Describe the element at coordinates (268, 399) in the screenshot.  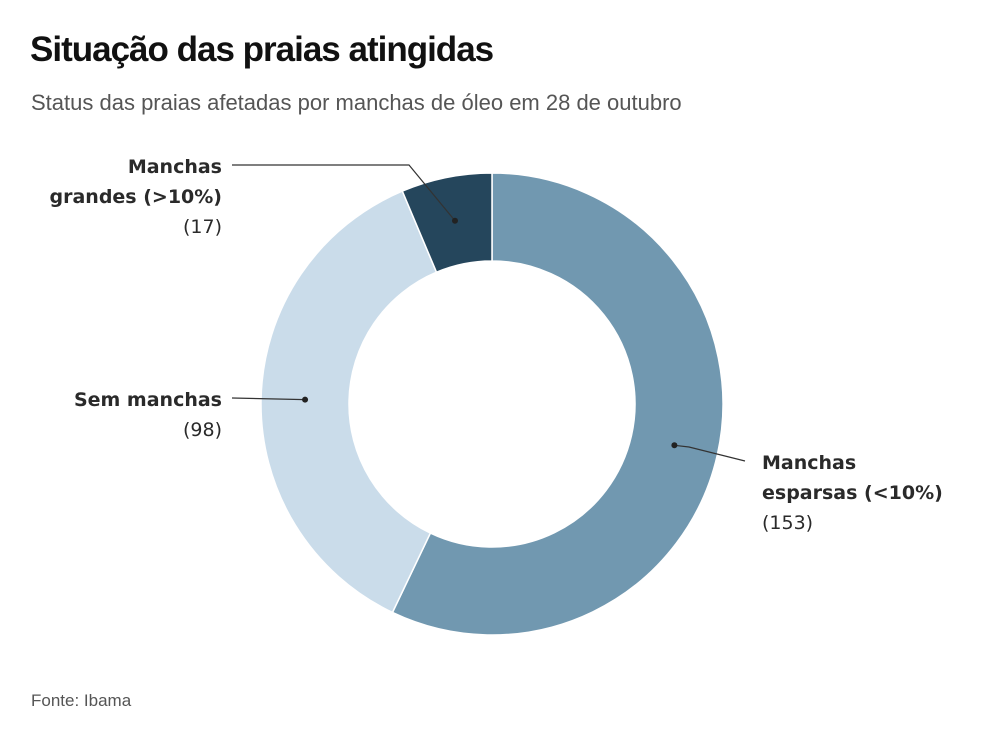
I see `leader-line-sem` at that location.